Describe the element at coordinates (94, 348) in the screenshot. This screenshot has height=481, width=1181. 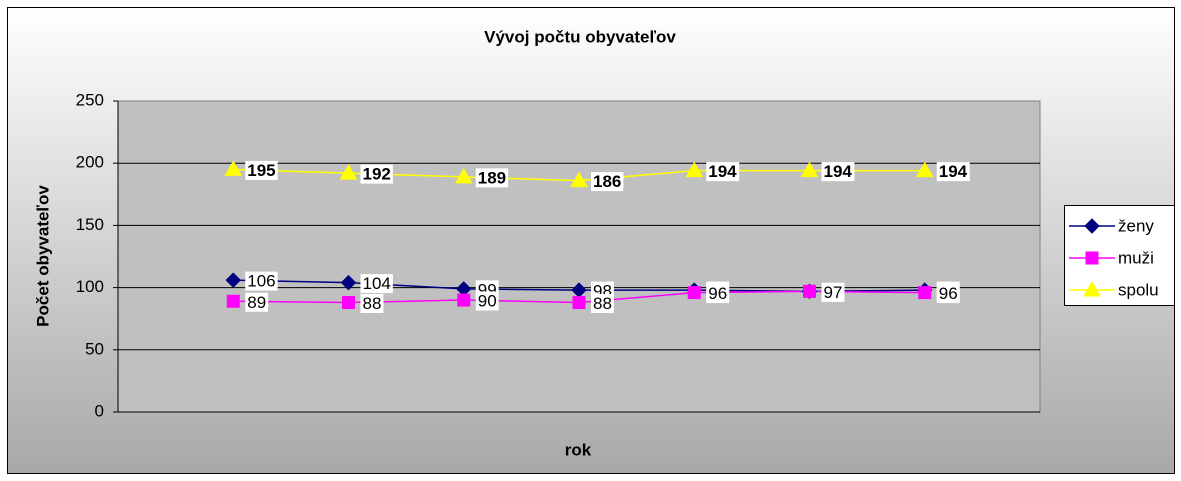
I see `y-tick-label: 50` at that location.